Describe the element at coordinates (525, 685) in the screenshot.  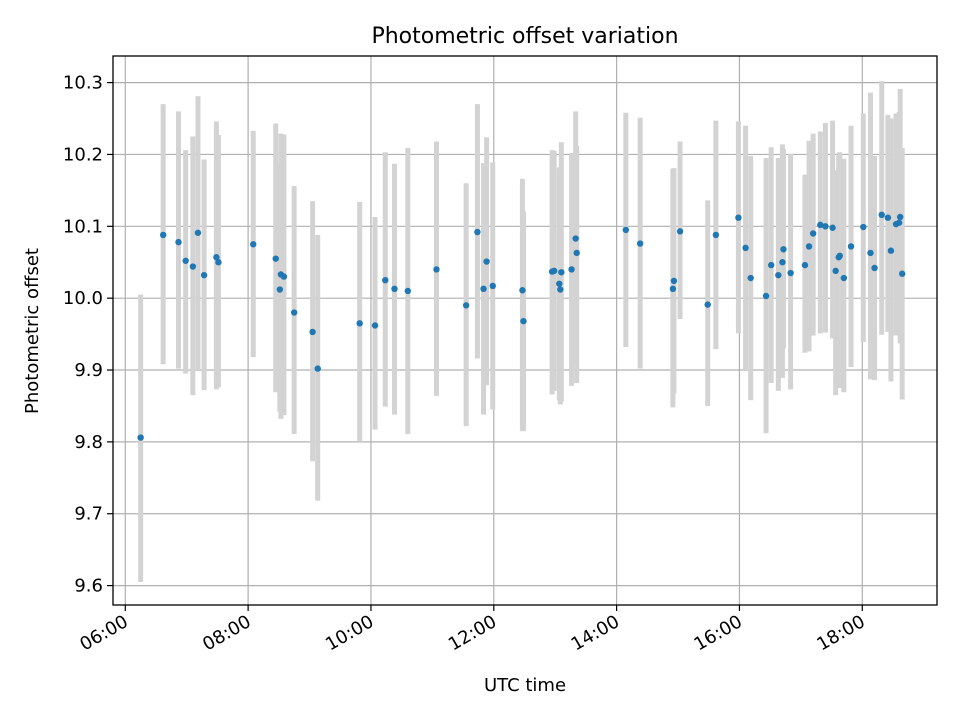
I see `x-axis-label: UTC time` at that location.